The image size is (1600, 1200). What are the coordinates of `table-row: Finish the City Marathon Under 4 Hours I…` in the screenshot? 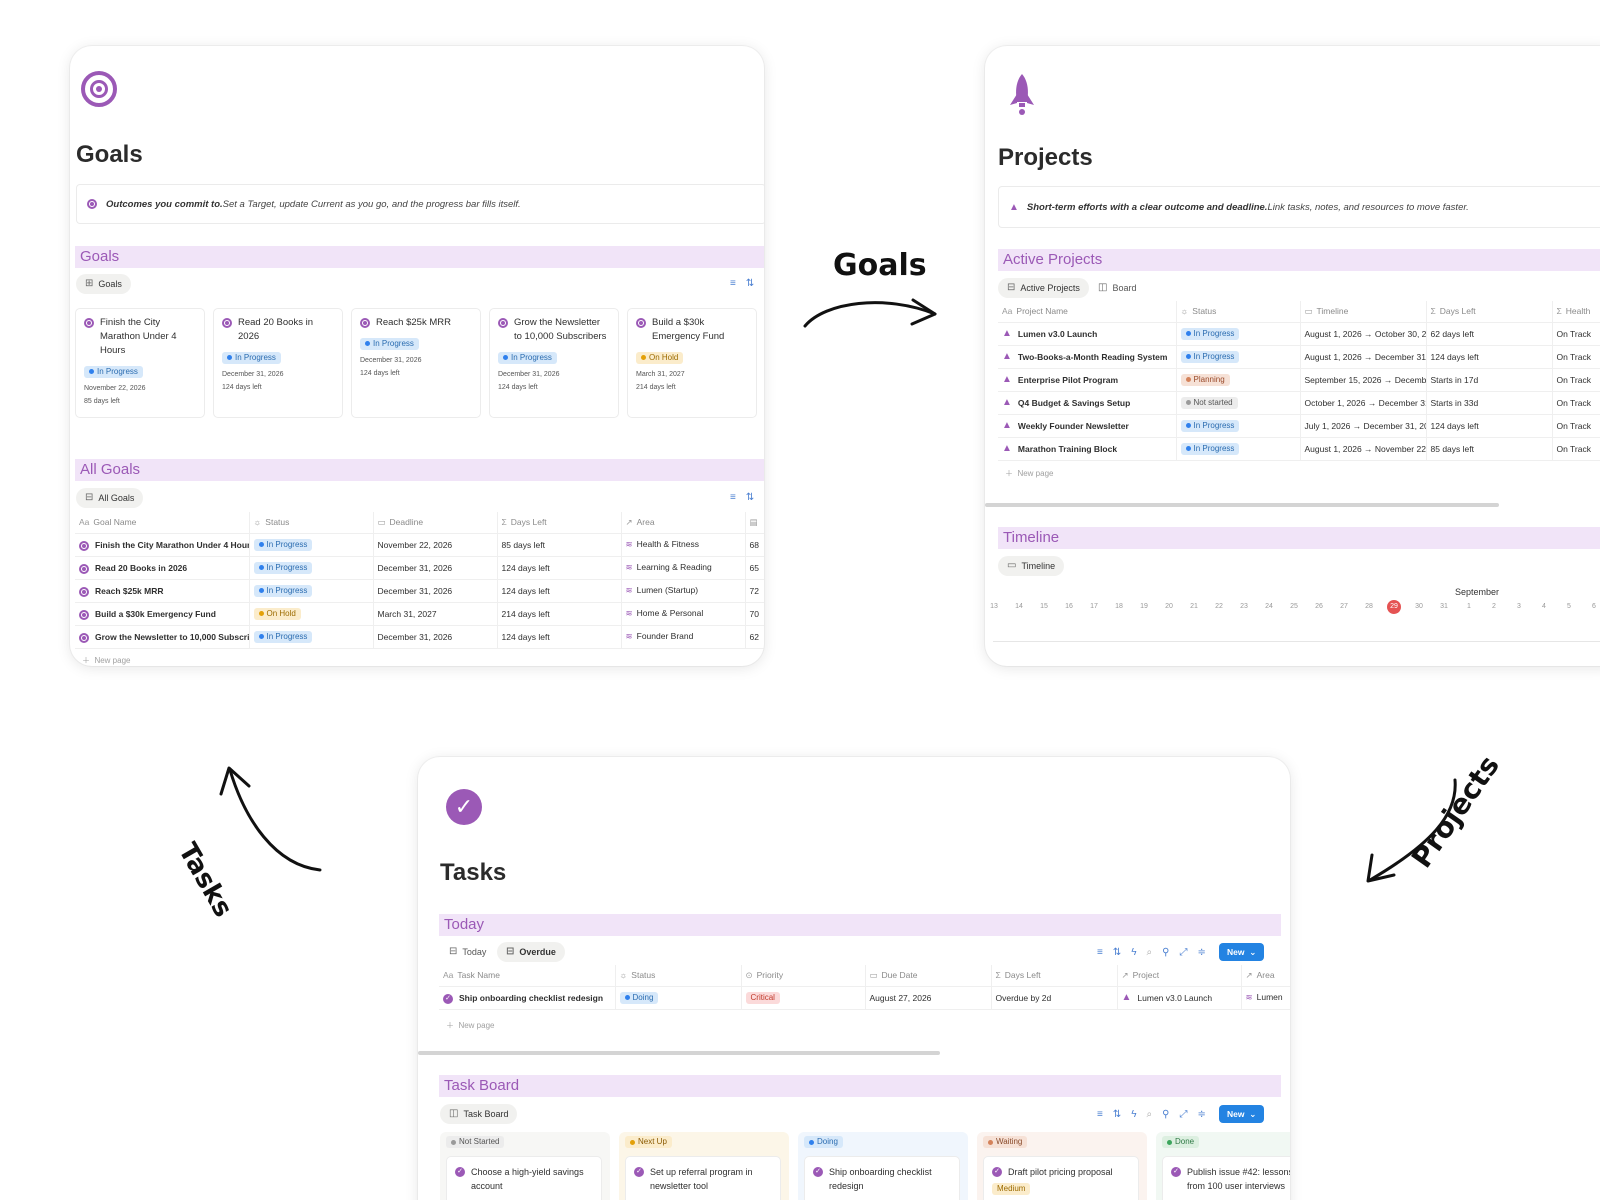 It's located at (419, 545).